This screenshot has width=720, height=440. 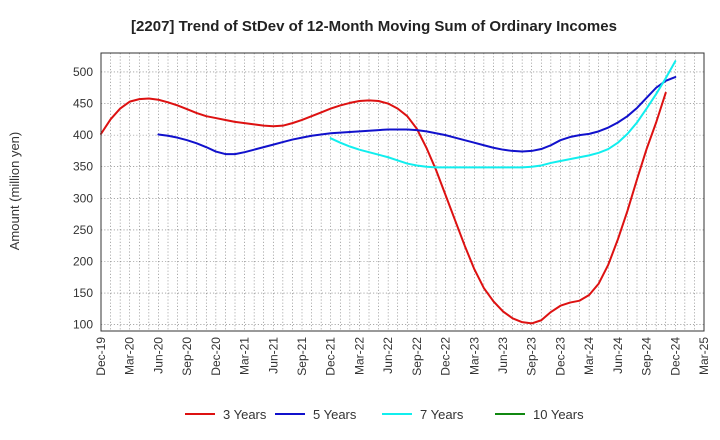 I want to click on x-tick-label: Mar-20, so click(x=130, y=356).